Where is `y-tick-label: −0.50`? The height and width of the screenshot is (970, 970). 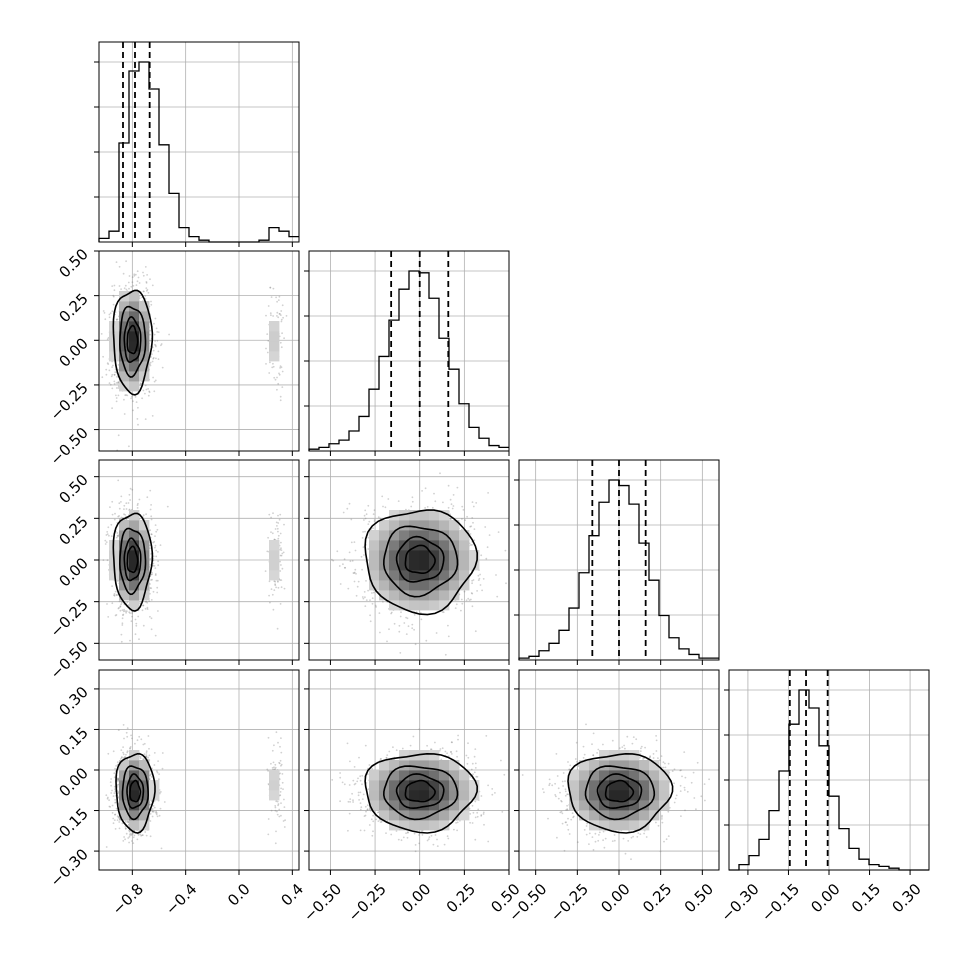
y-tick-label: −0.50 is located at coordinates (69, 659).